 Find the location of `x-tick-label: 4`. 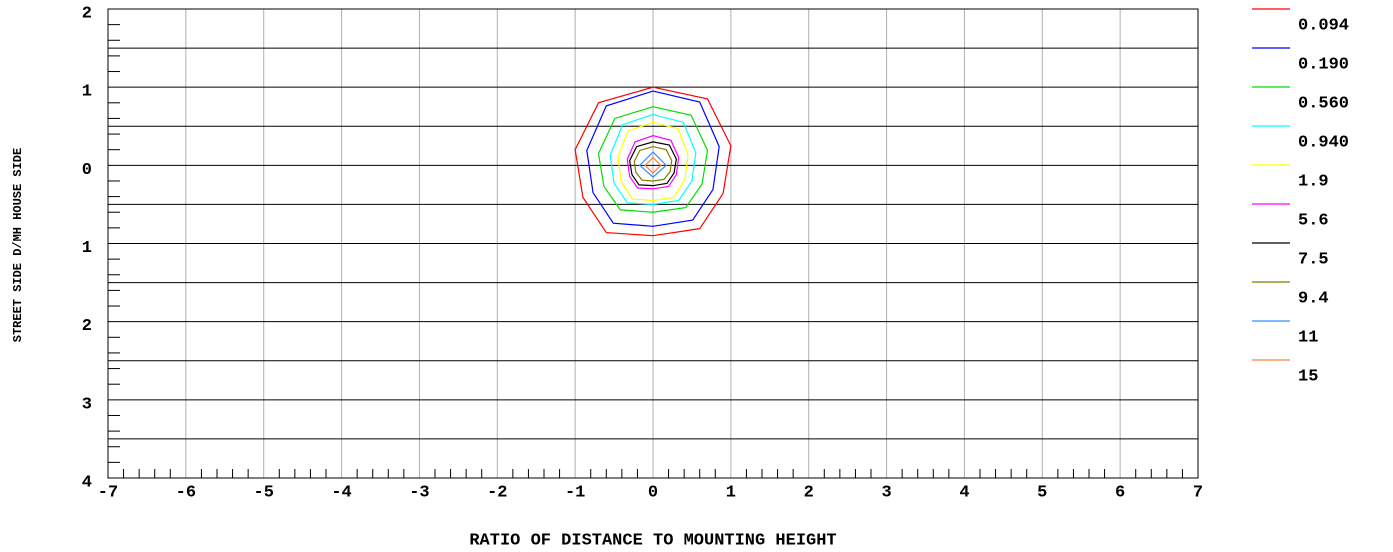

x-tick-label: 4 is located at coordinates (964, 492).